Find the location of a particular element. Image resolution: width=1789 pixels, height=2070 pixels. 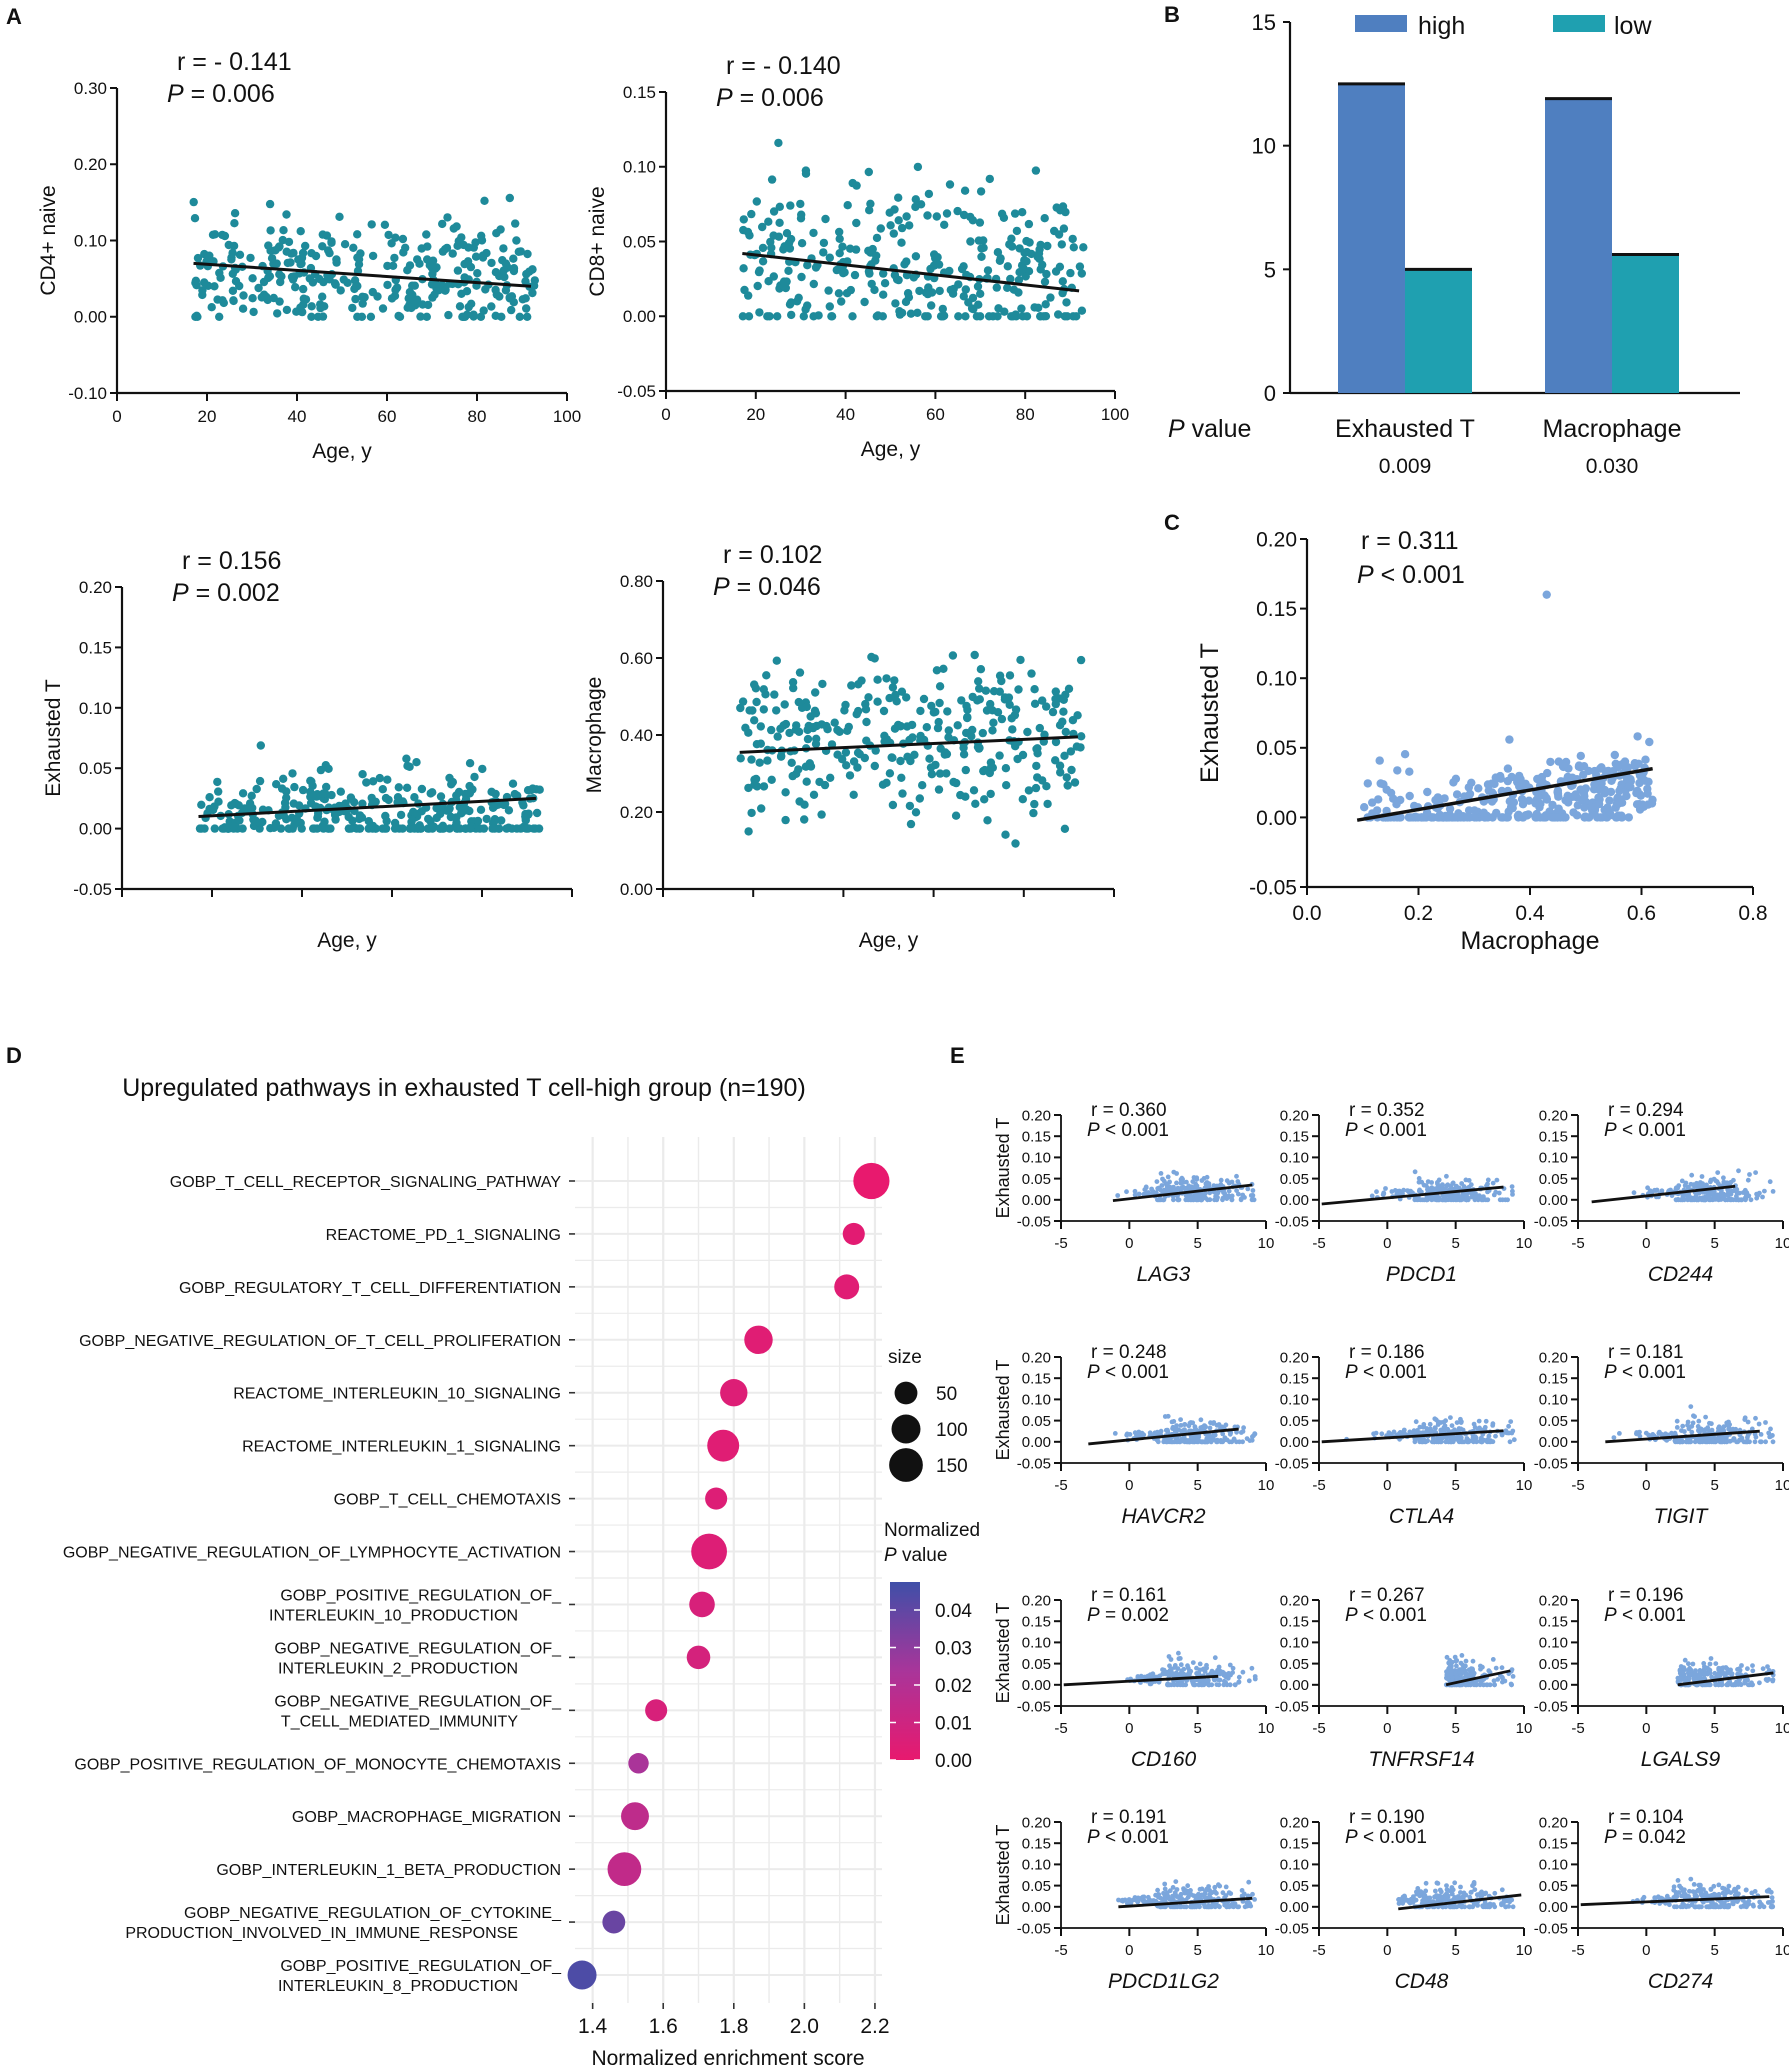

stat-p: P < 0.001 is located at coordinates (1645, 1615).